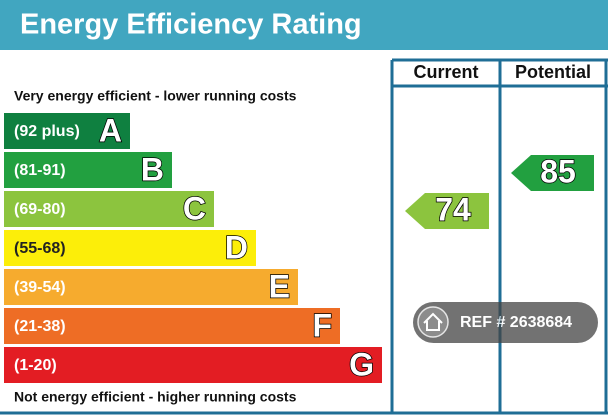 The height and width of the screenshot is (418, 608). I want to click on column-header: Current, so click(445, 72).